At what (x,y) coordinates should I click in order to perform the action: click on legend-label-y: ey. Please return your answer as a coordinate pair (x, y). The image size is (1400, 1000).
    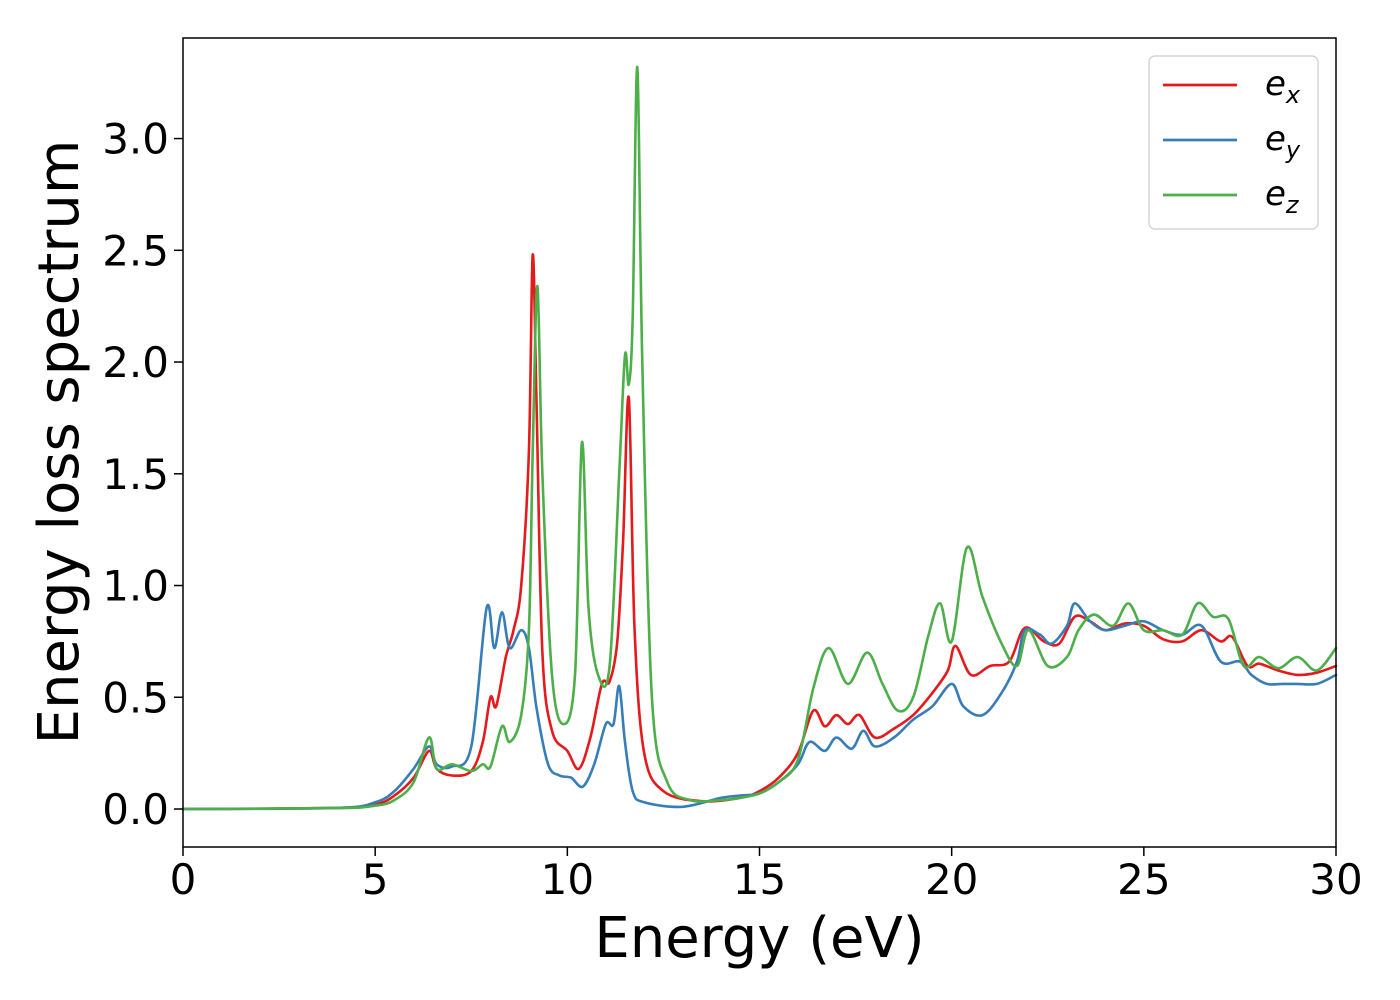
    Looking at the image, I should click on (1283, 141).